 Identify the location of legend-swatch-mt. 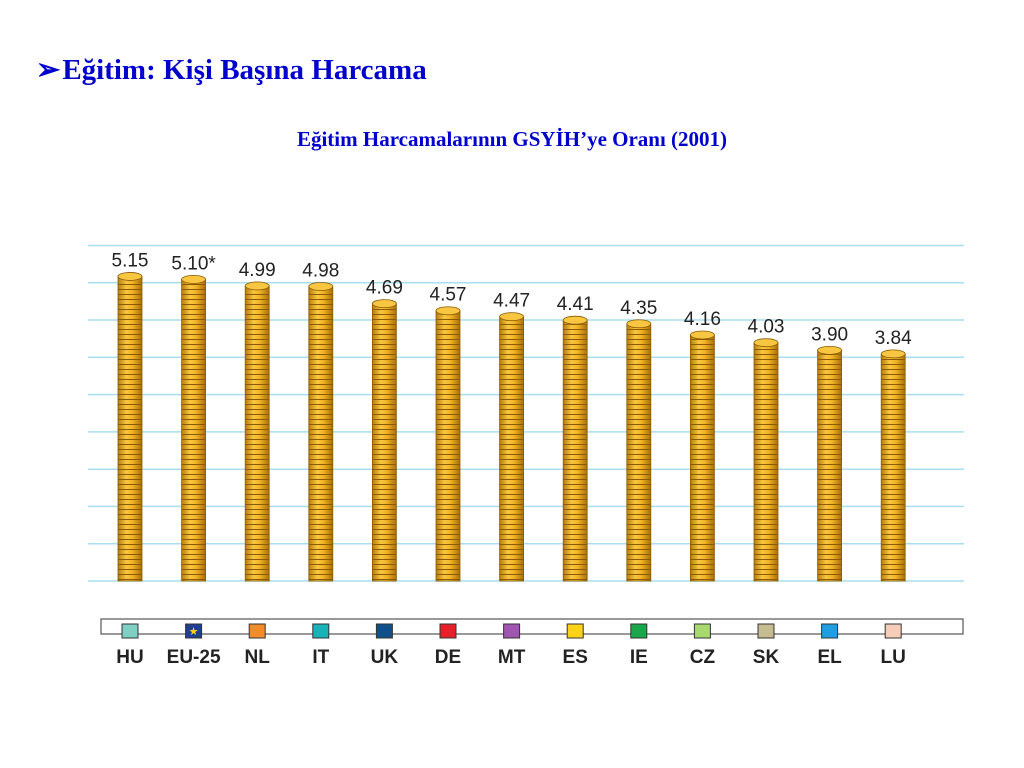
(512, 631).